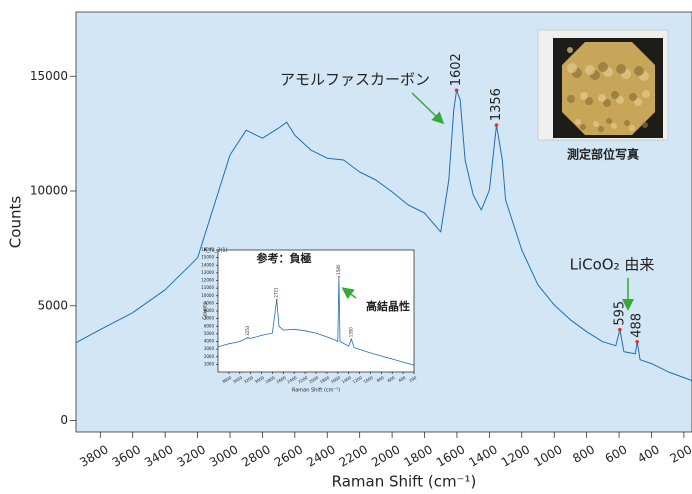 This screenshot has width=692, height=494. What do you see at coordinates (209, 363) in the screenshot?
I see `y-tick-label: 1000` at bounding box center [209, 363].